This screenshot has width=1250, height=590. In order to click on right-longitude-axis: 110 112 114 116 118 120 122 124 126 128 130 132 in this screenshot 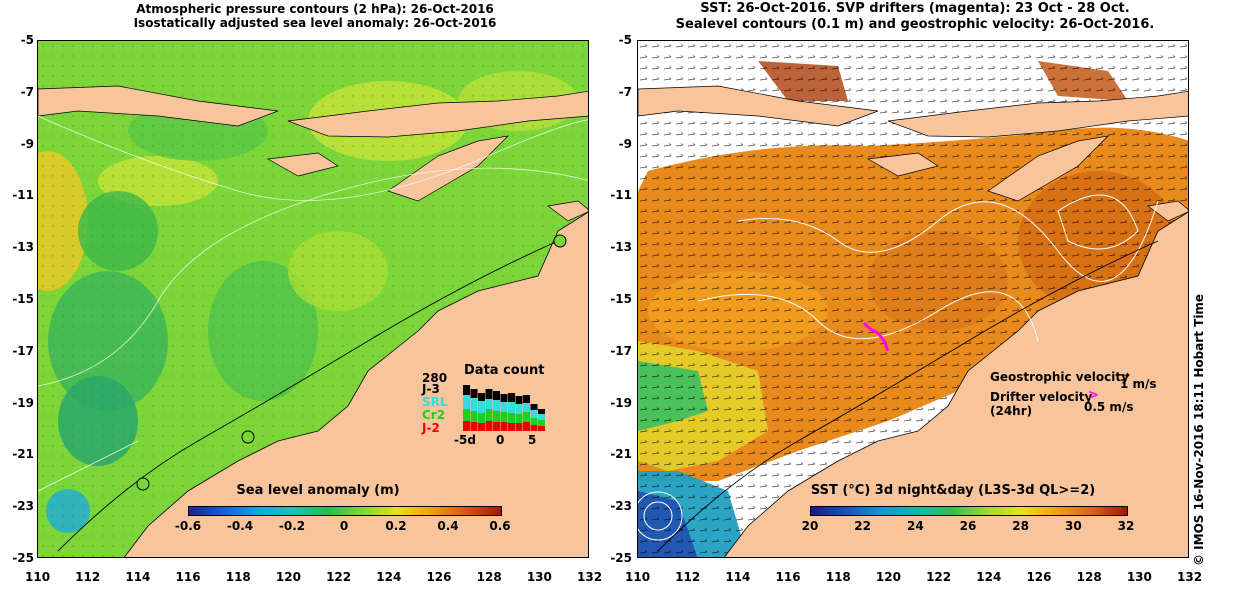, I will do `click(913, 578)`.